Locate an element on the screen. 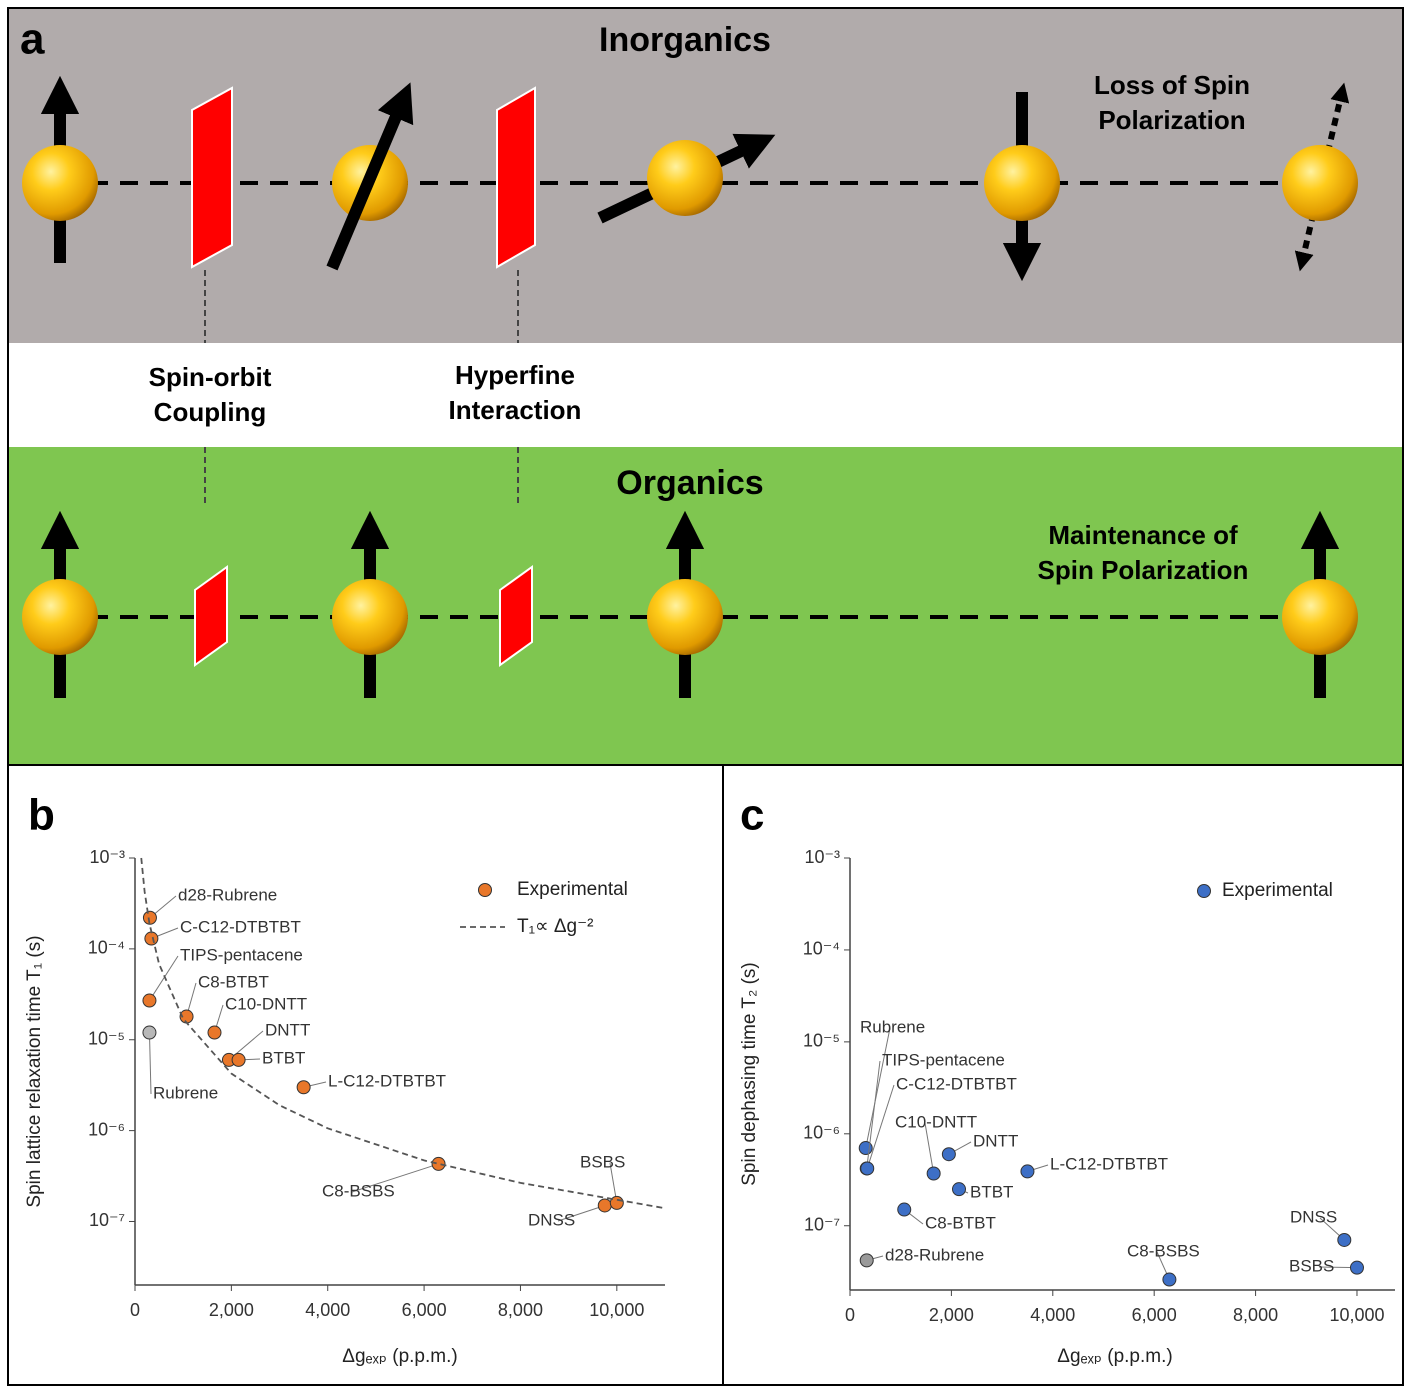 Image resolution: width=1409 pixels, height=1394 pixels. section-title: Organics is located at coordinates (689, 483).